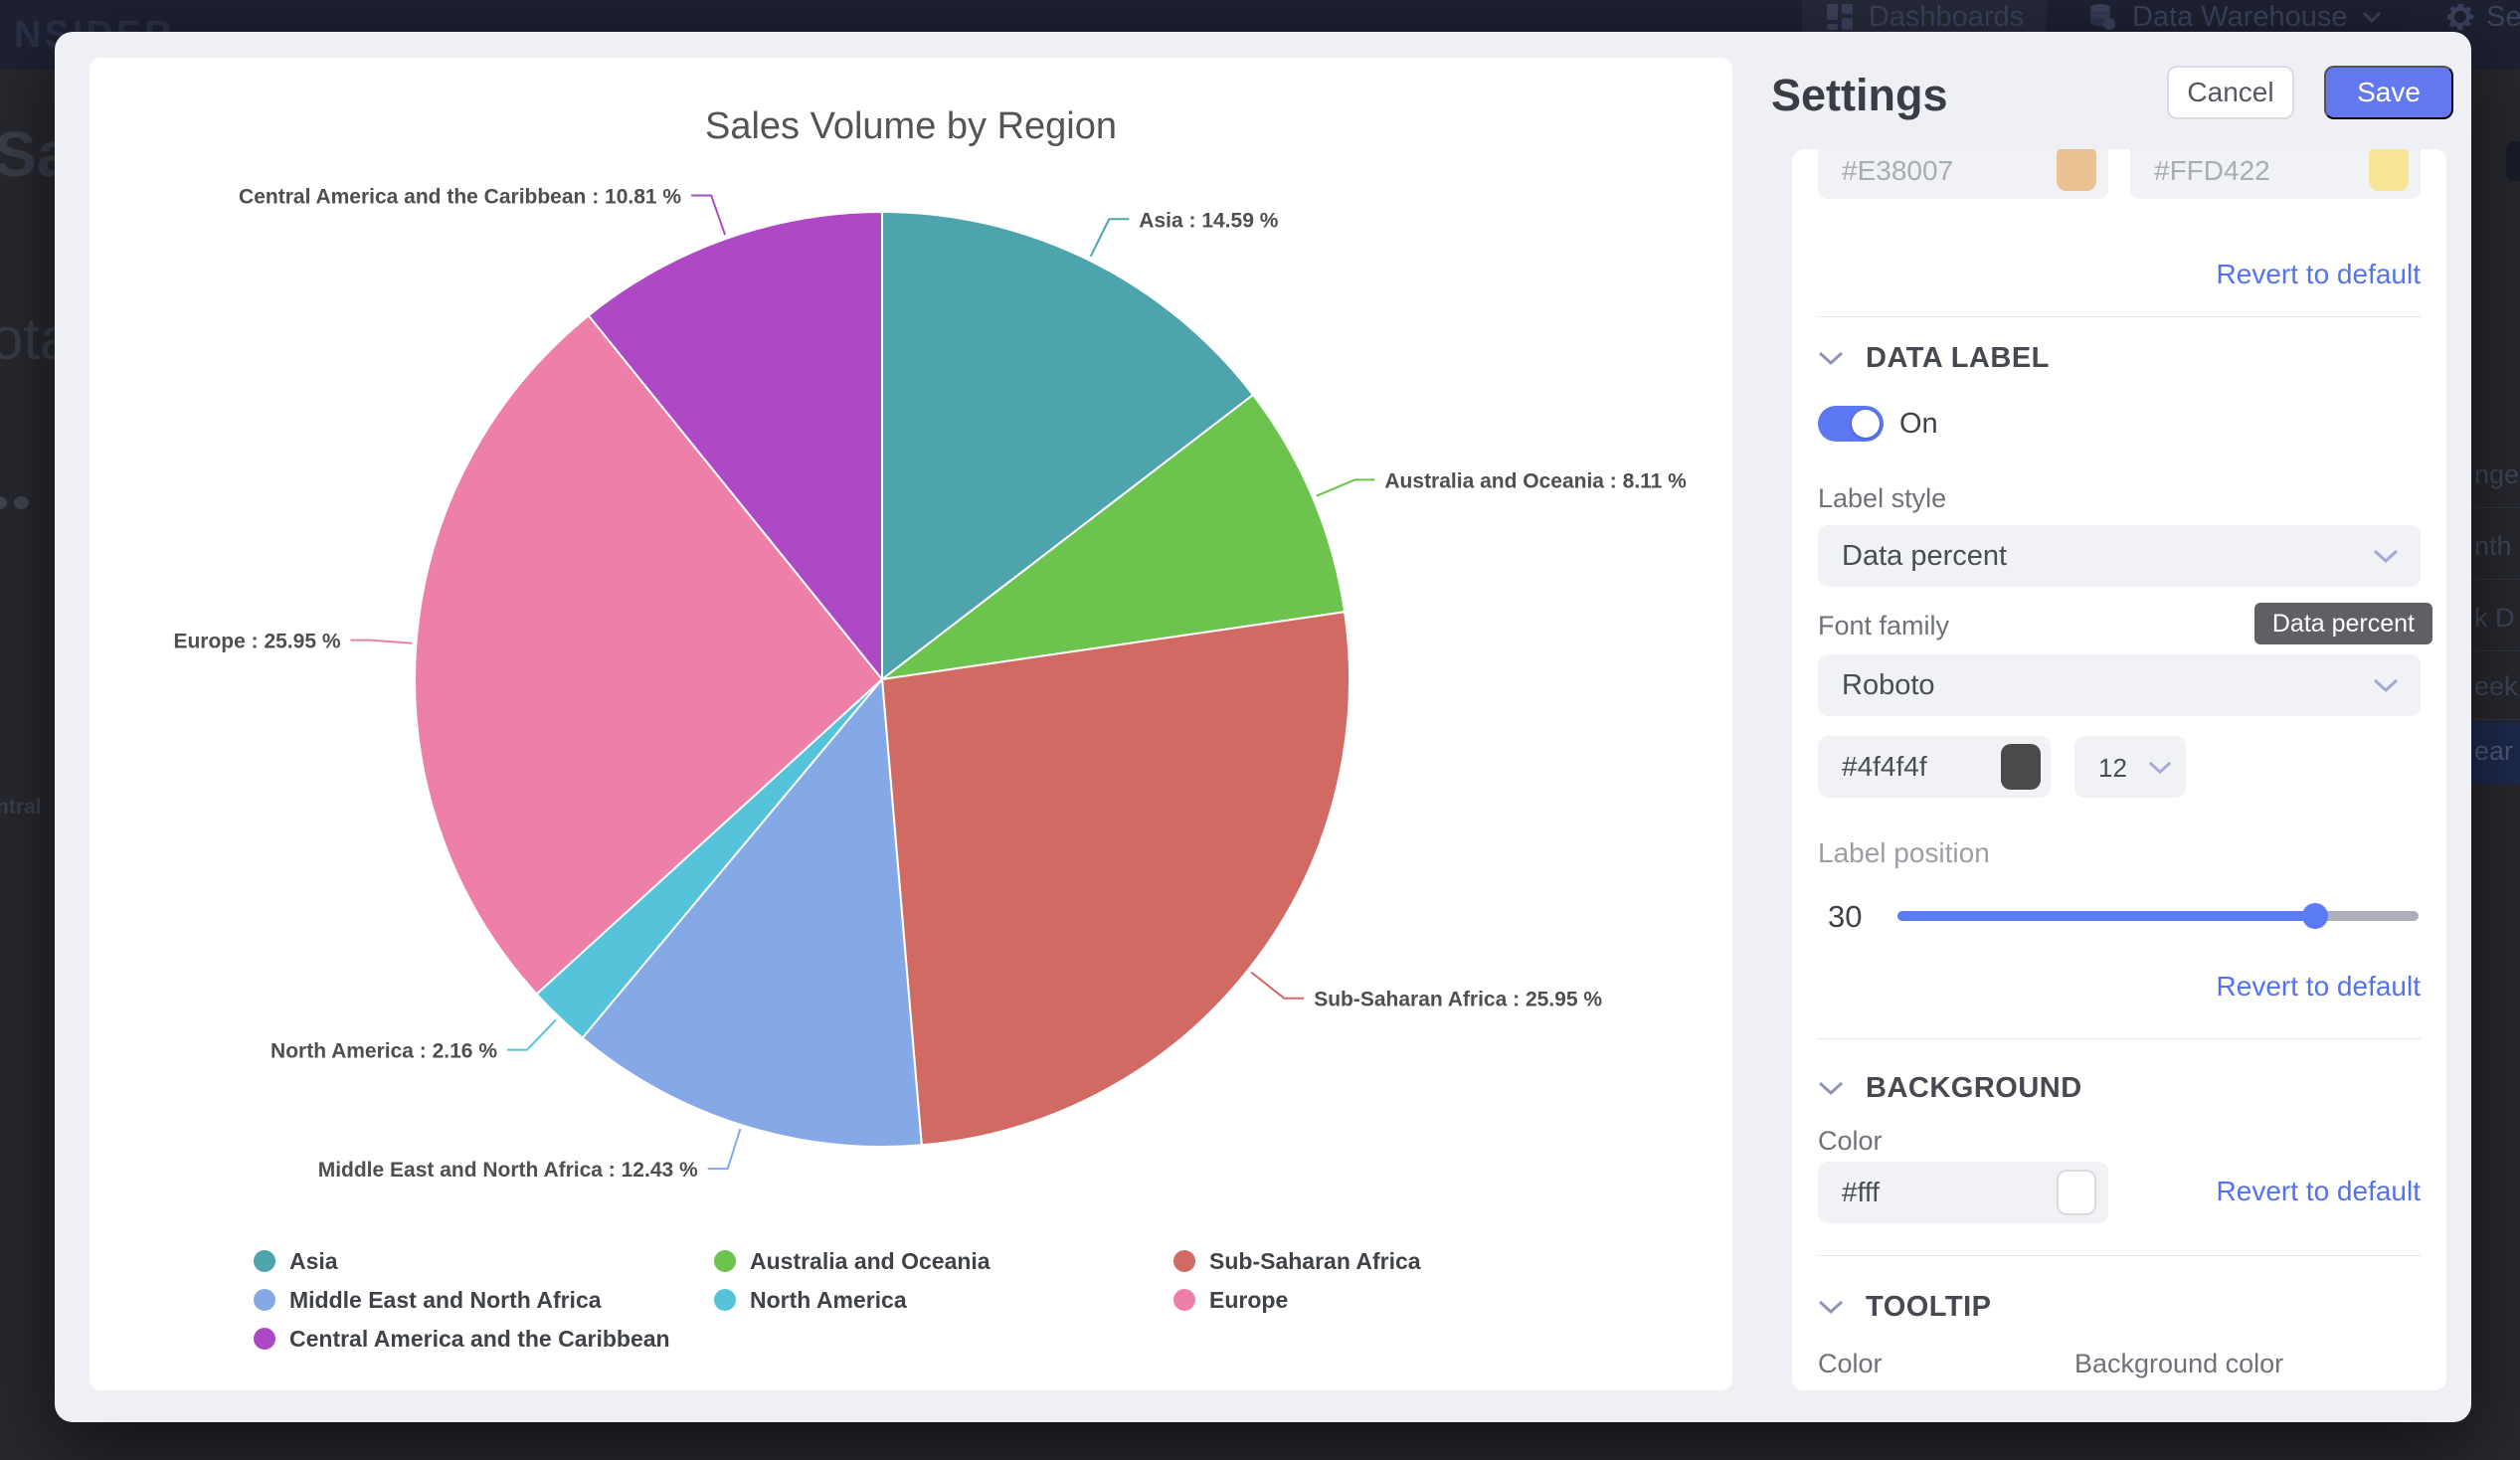 This screenshot has height=1460, width=2520. I want to click on bg-dropdown-item-text: nge, so click(2497, 474).